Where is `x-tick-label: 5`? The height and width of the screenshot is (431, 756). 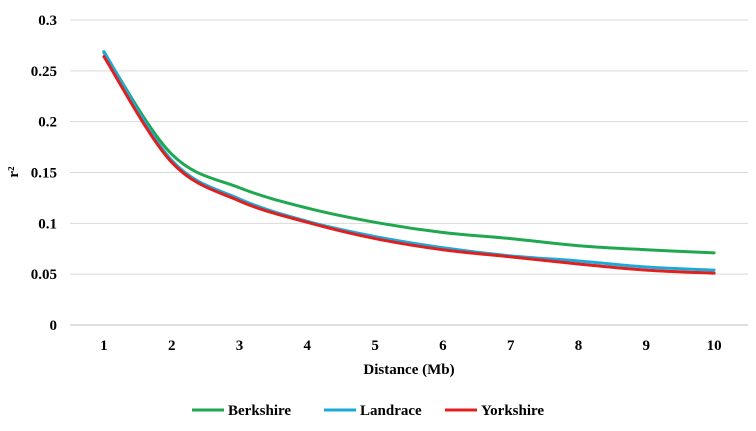 x-tick-label: 5 is located at coordinates (375, 346).